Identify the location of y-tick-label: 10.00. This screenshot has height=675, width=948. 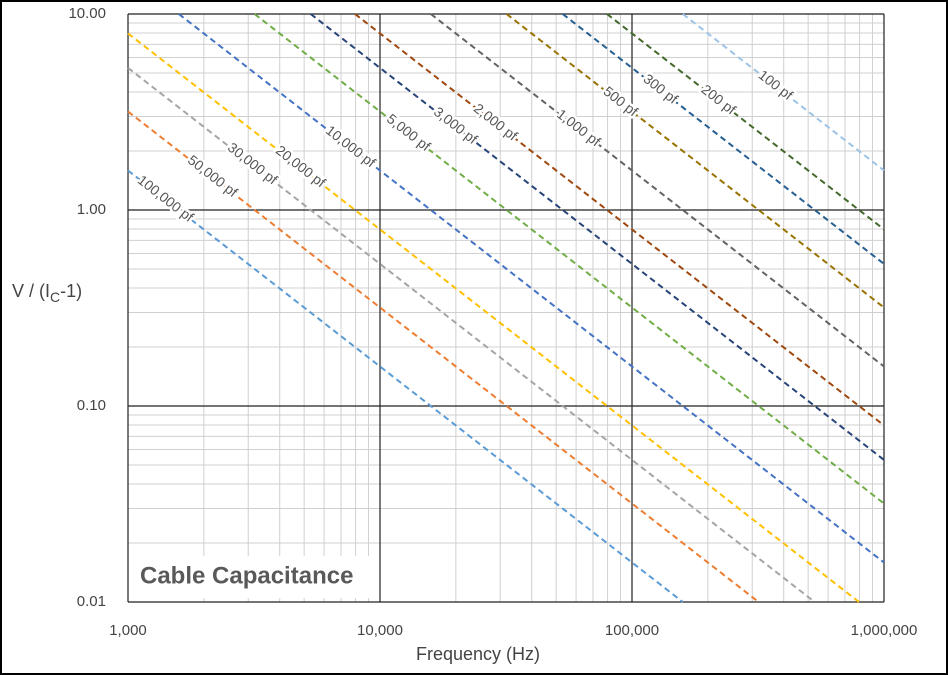
(87, 13).